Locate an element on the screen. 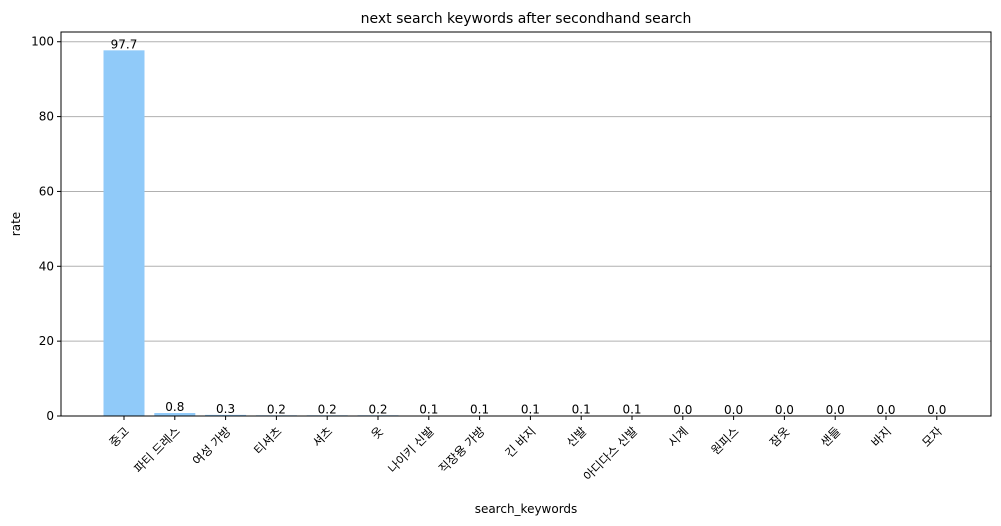 The image size is (1001, 526). y-axis-ticks: 0 20 40 60 80 100 is located at coordinates (46, 229).